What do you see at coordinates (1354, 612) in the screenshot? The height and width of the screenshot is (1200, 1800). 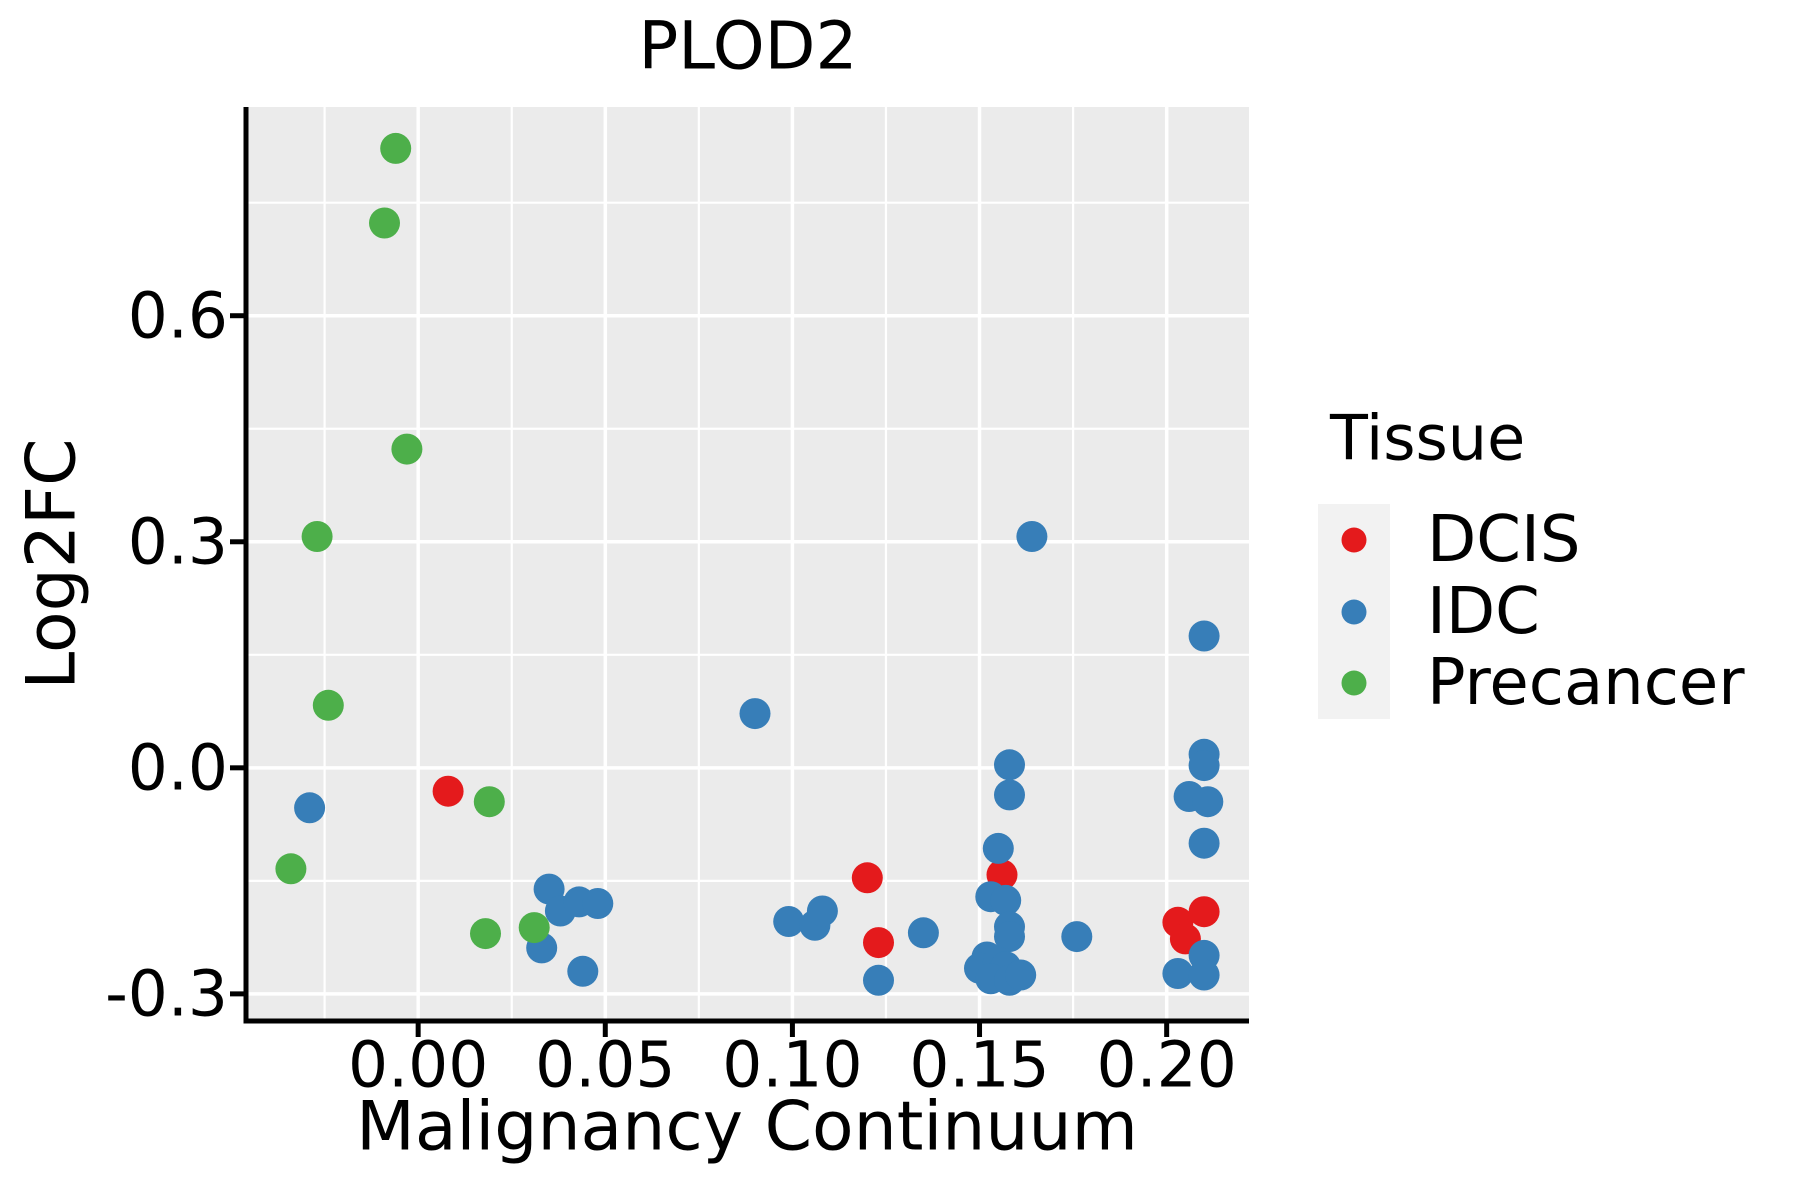 I see `legend-swatch-idc-icon` at bounding box center [1354, 612].